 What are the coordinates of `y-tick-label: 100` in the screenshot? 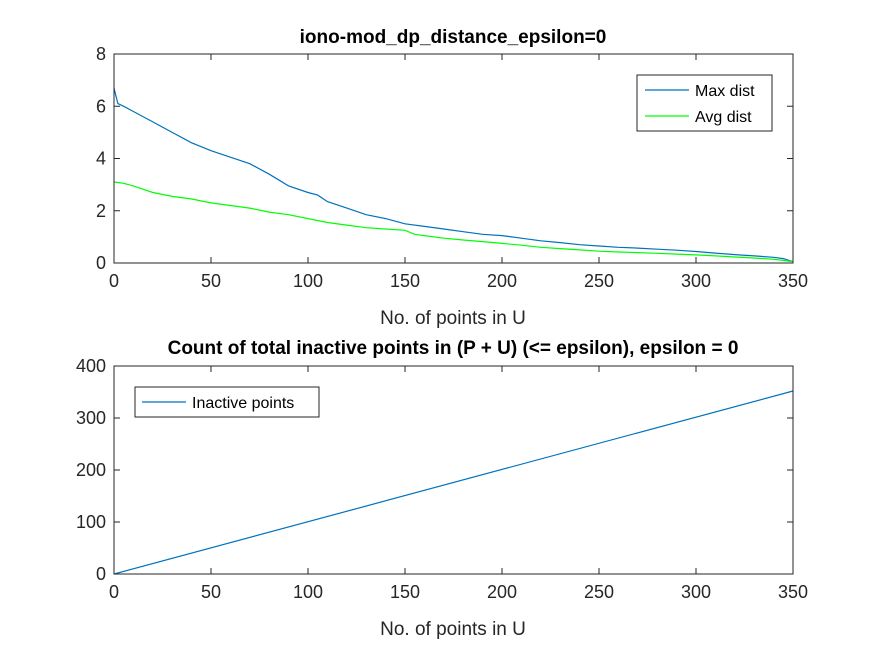 It's located at (91, 522).